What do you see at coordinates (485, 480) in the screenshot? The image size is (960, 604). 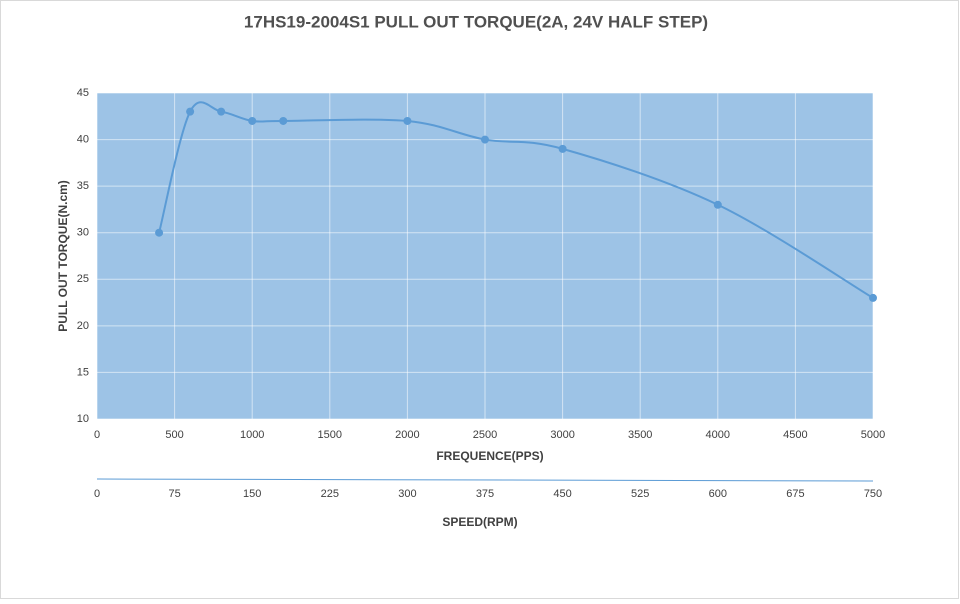 I see `x2-axis-line` at bounding box center [485, 480].